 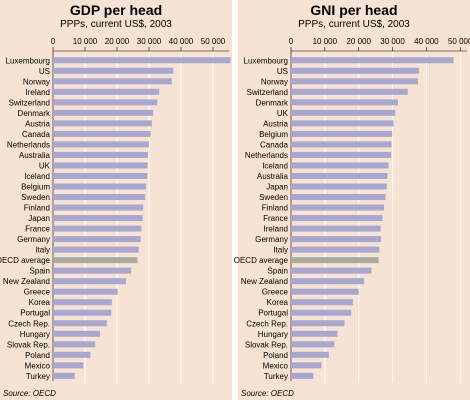 What do you see at coordinates (37, 355) in the screenshot?
I see `gdp-category-label: Poland` at bounding box center [37, 355].